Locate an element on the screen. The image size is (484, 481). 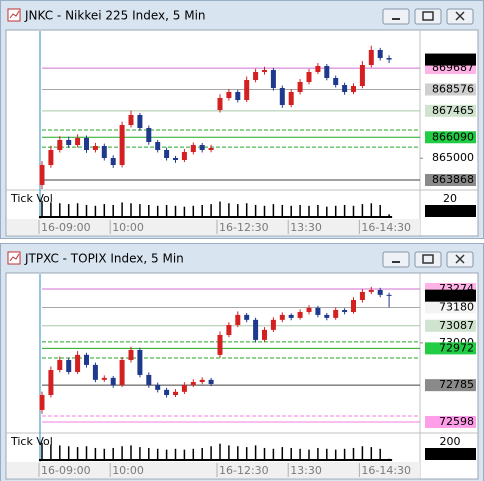
level-label: 72598 is located at coordinates (456, 421).